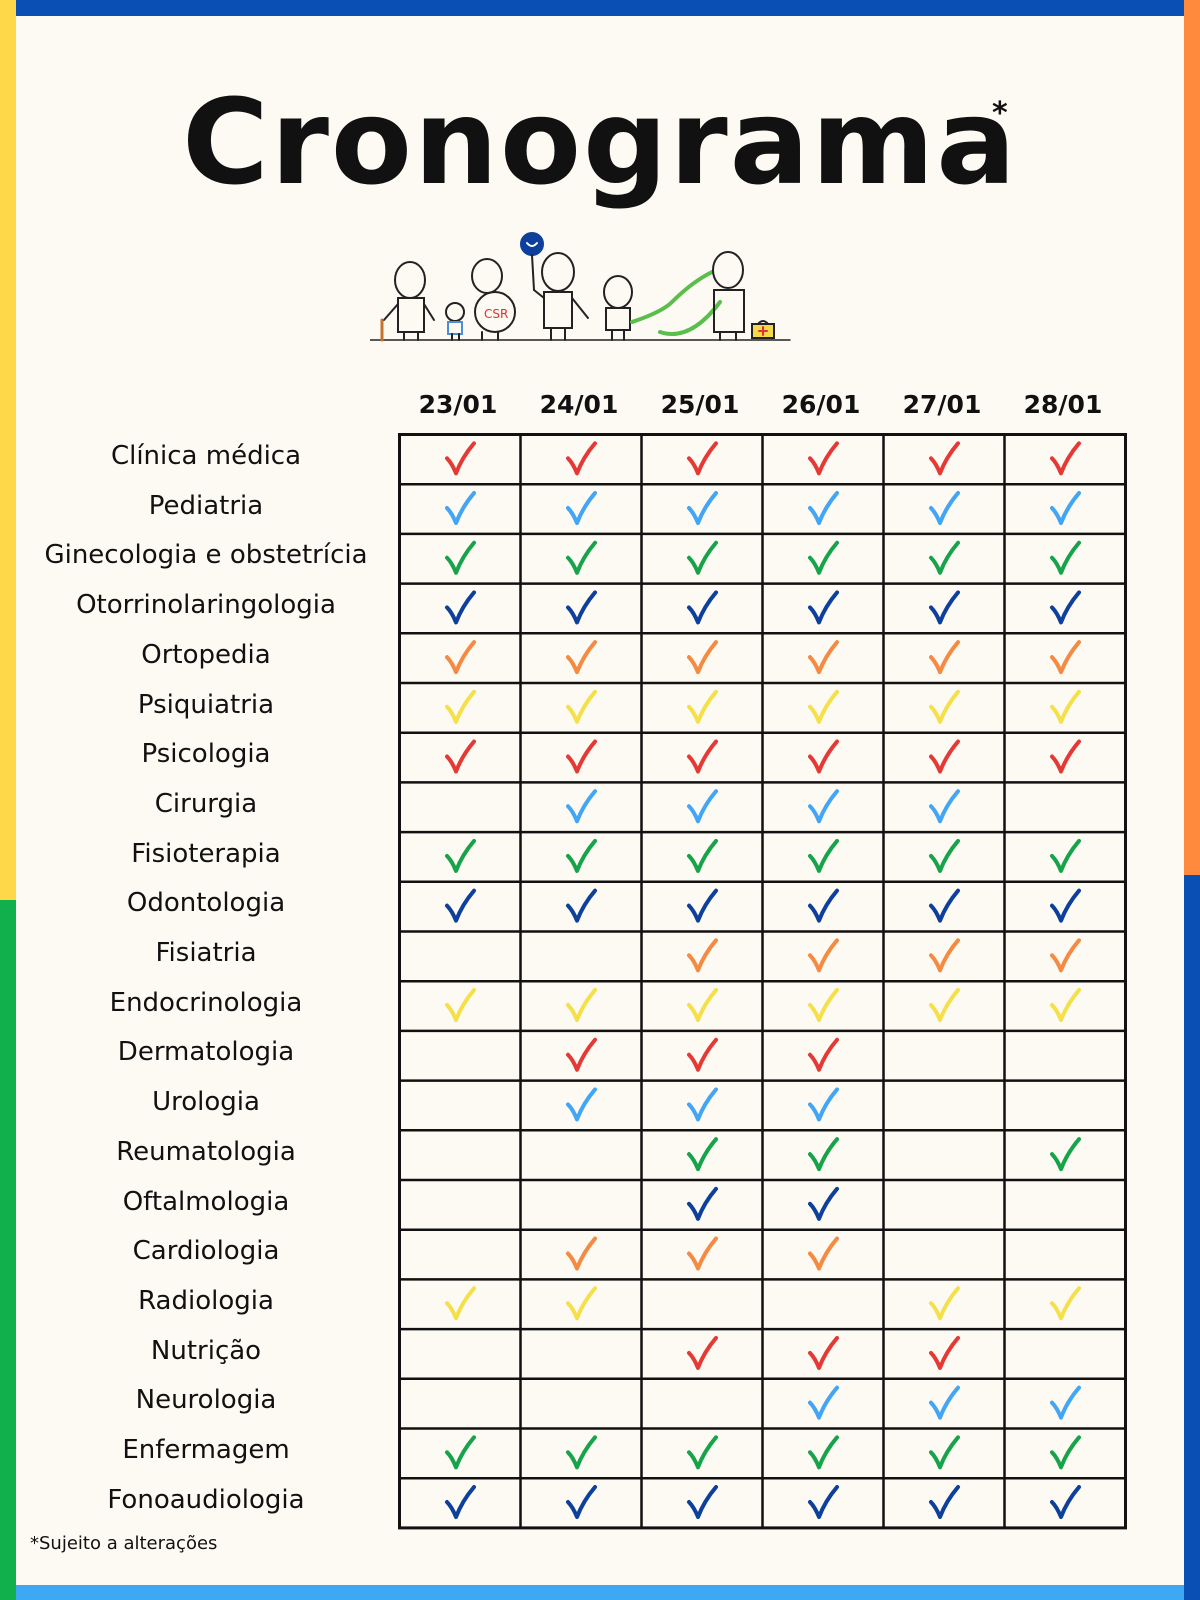  Describe the element at coordinates (206, 654) in the screenshot. I see `specialty-label: Ortopedia` at that location.